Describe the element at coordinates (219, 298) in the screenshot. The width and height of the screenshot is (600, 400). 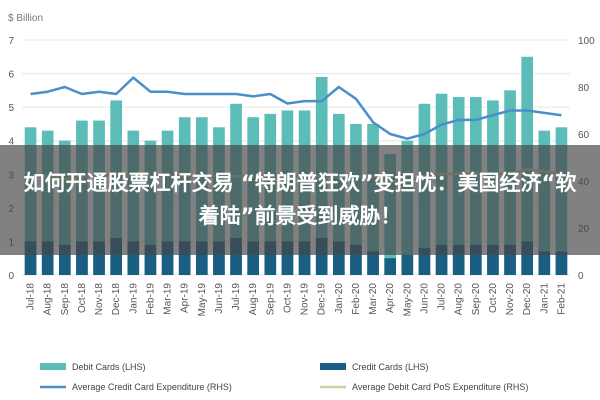
I see `x-tick-label: Jun-19` at that location.